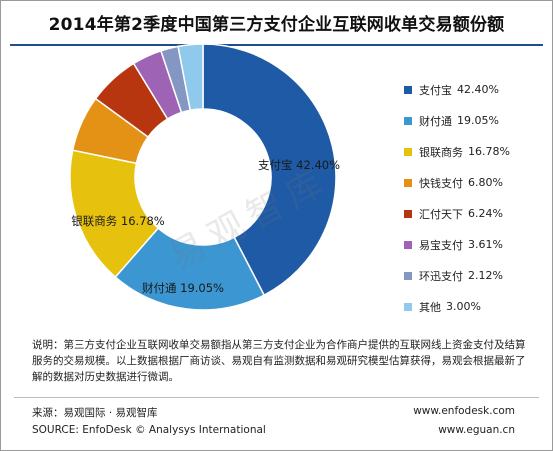 The width and height of the screenshot is (553, 451). I want to click on legend-item-8: 其他 3.00%, so click(476, 306).